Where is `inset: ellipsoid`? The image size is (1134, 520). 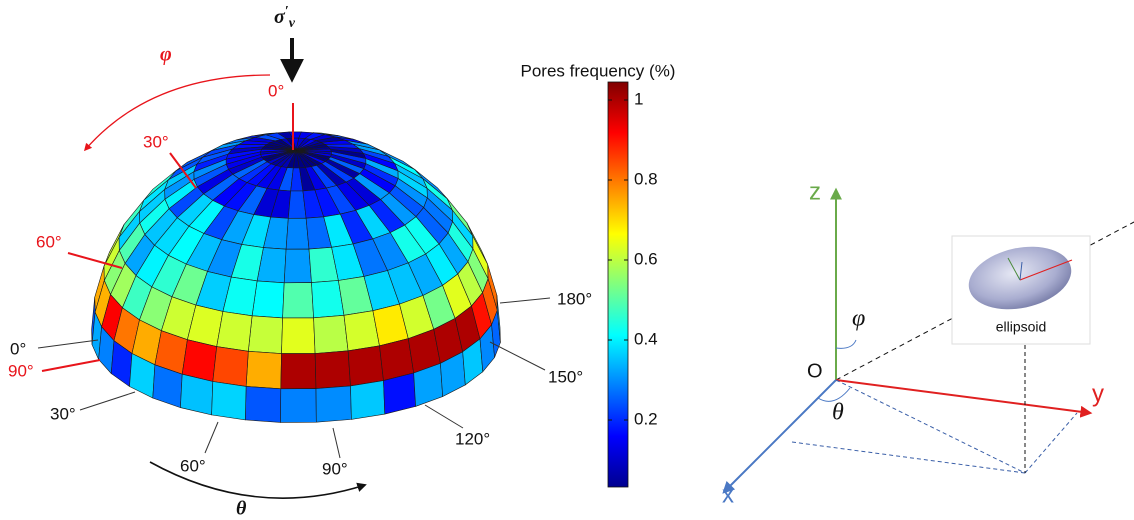 inset: ellipsoid is located at coordinates (1021, 290).